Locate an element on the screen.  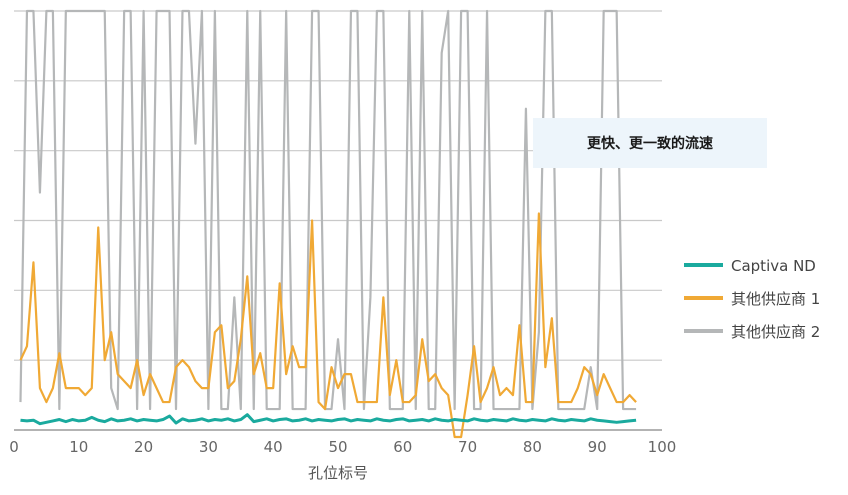
legend: Captiva ND 其他供应商 1 其他供应商 2 is located at coordinates (752, 299).